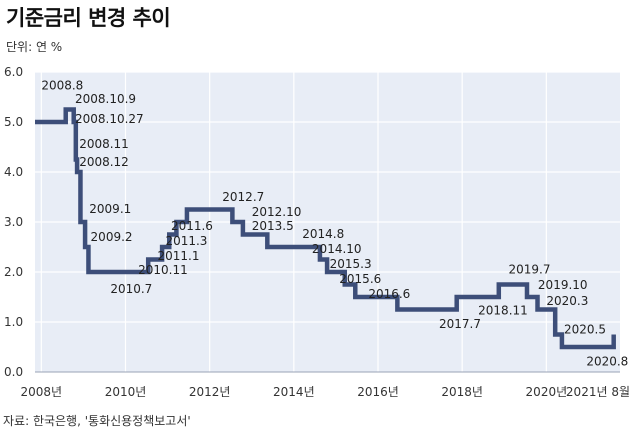  I want to click on source-note: 자료: 한국은행, '통화신용정책보고서', so click(97, 421).